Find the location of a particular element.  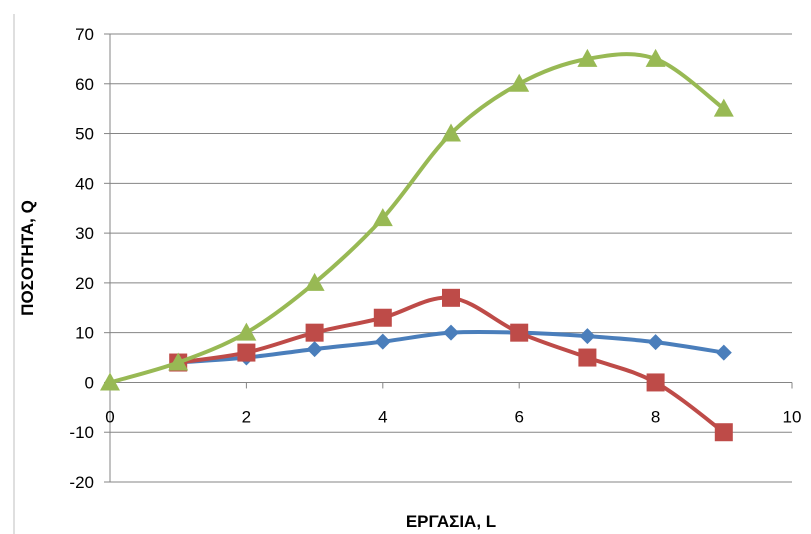

y-tick-label: 0 is located at coordinates (89, 382).